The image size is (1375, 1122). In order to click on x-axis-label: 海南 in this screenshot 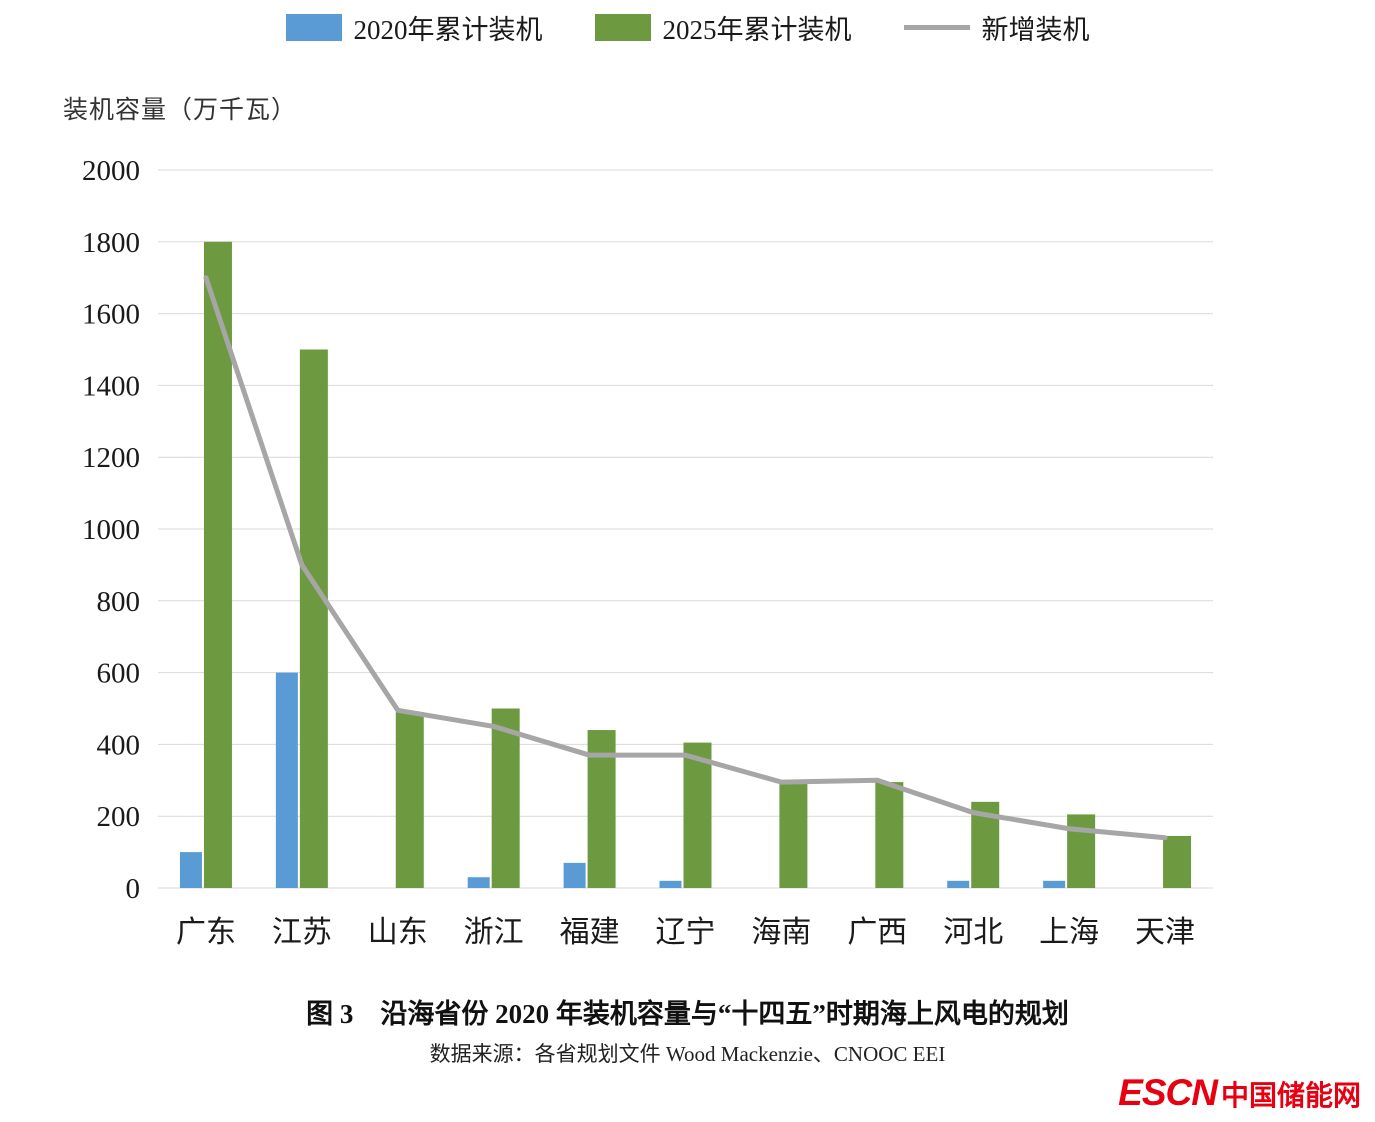, I will do `click(781, 932)`.